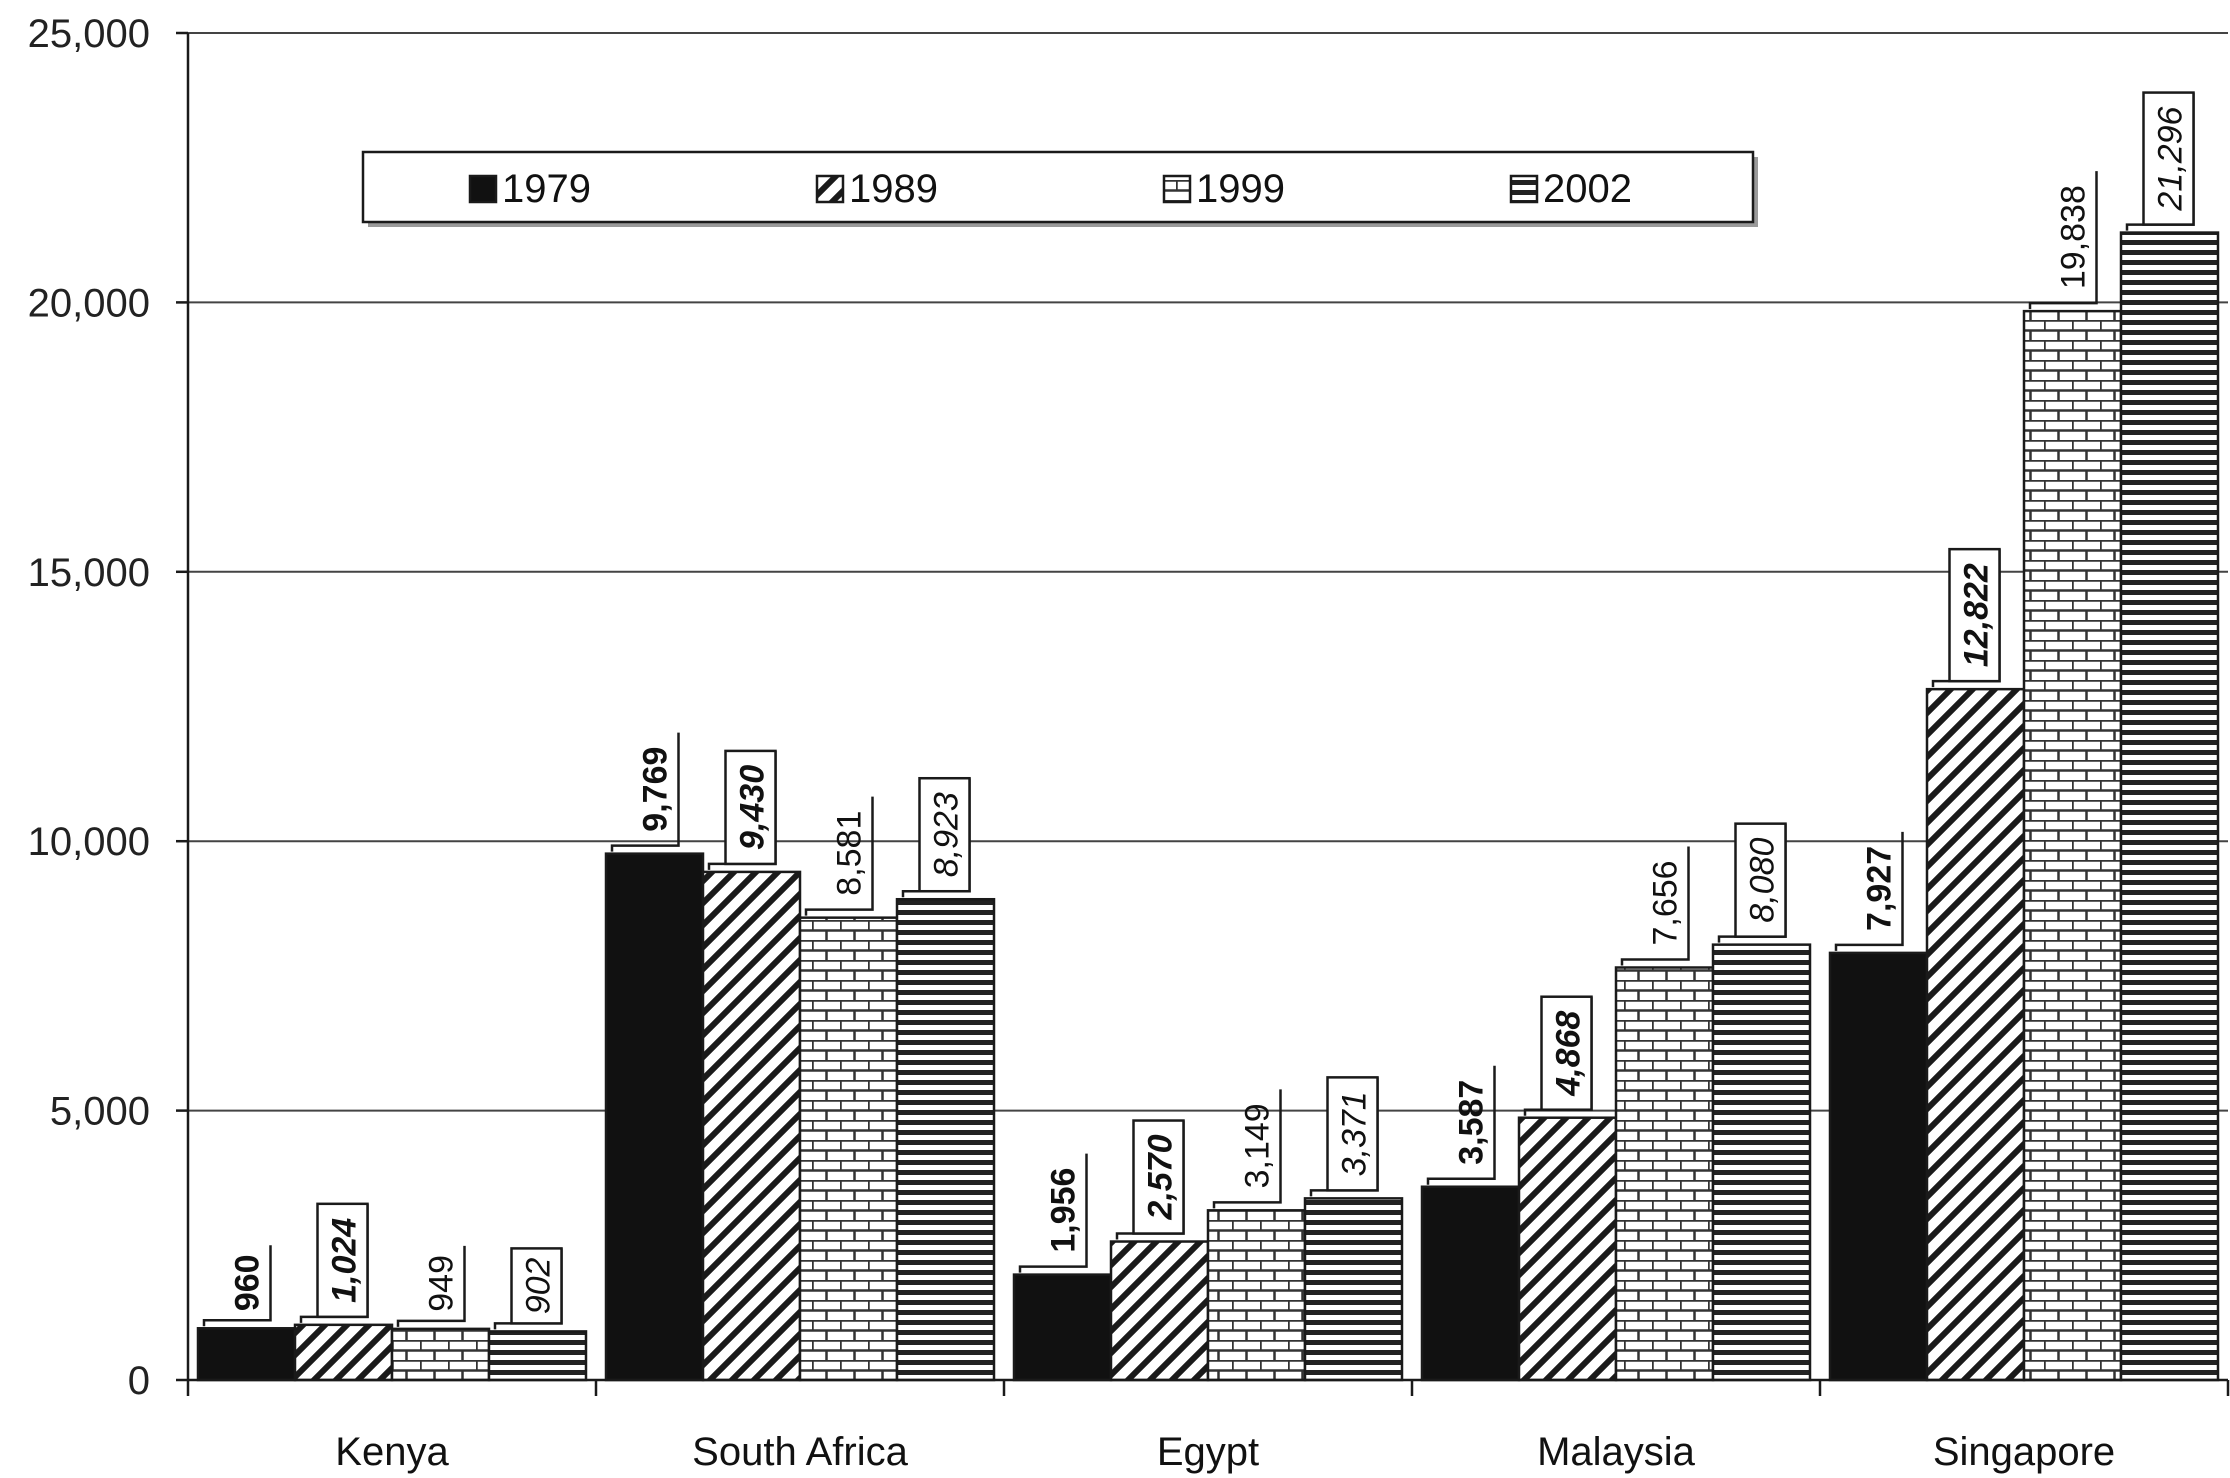 This screenshot has height=1478, width=2230. What do you see at coordinates (848, 1149) in the screenshot?
I see `bar-south-africa-1999` at bounding box center [848, 1149].